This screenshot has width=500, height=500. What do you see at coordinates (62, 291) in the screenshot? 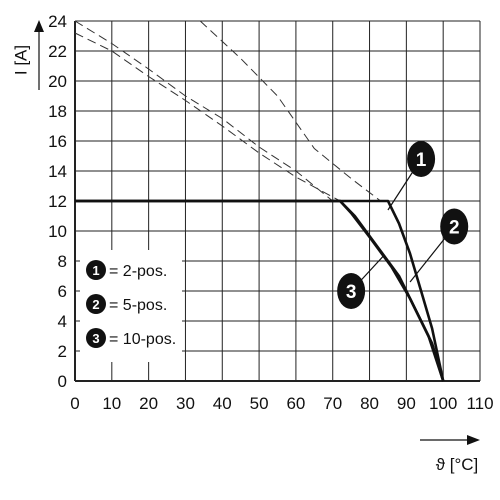
I see `y-tick-label: 6` at bounding box center [62, 291].